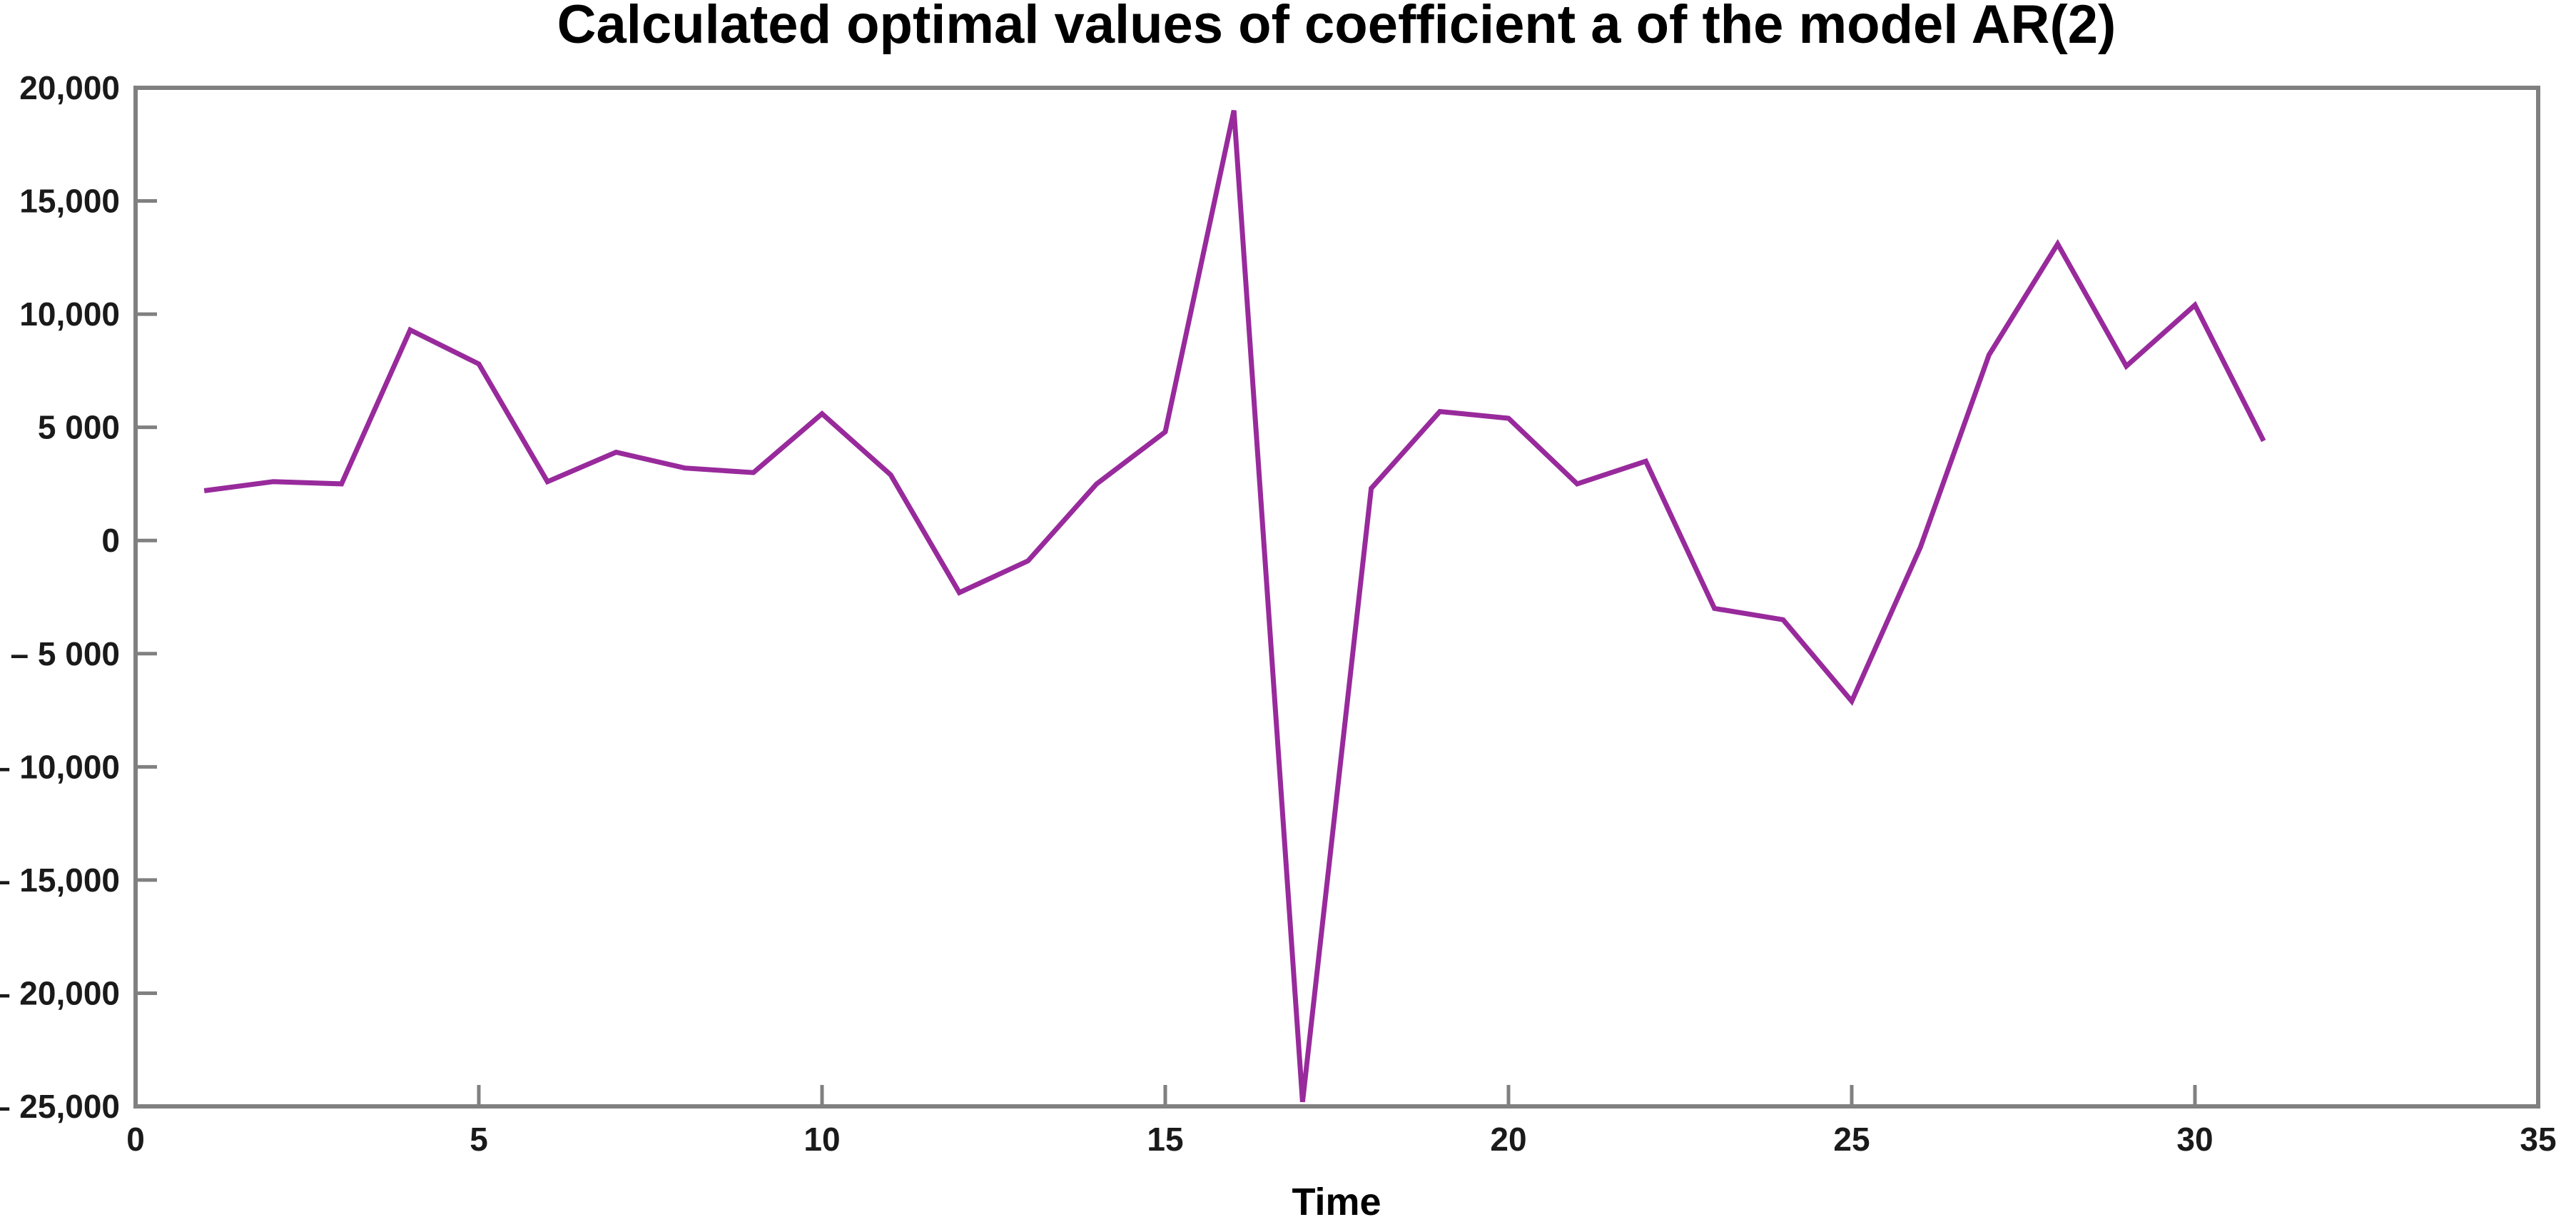  What do you see at coordinates (69, 87) in the screenshot?
I see `y-tick-label: 20,000` at bounding box center [69, 87].